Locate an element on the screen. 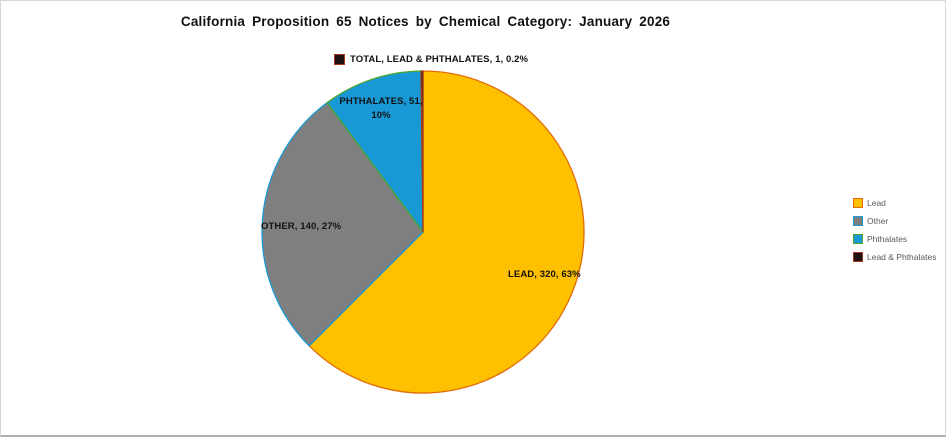 This screenshot has height=437, width=946. legend-item-other: Other is located at coordinates (894, 220).